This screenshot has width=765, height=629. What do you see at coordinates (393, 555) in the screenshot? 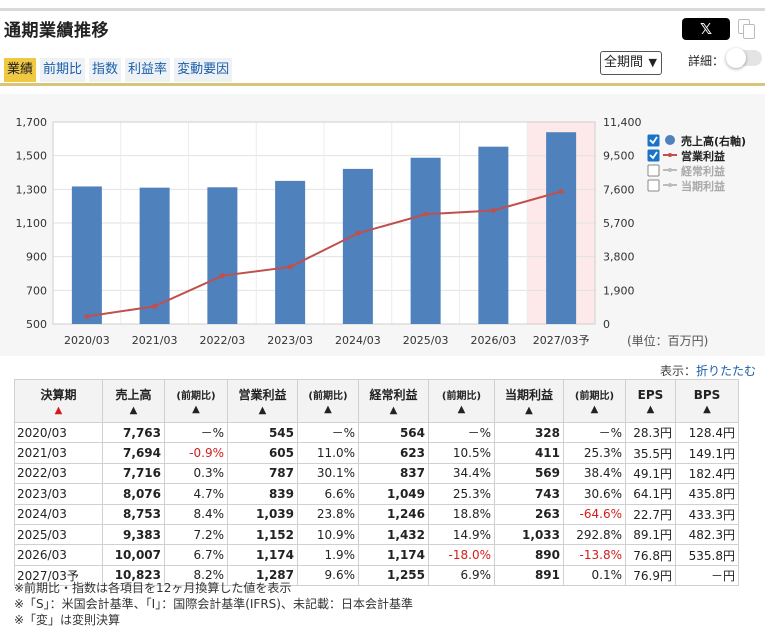
I see `table-cell: 1,174` at bounding box center [393, 555].